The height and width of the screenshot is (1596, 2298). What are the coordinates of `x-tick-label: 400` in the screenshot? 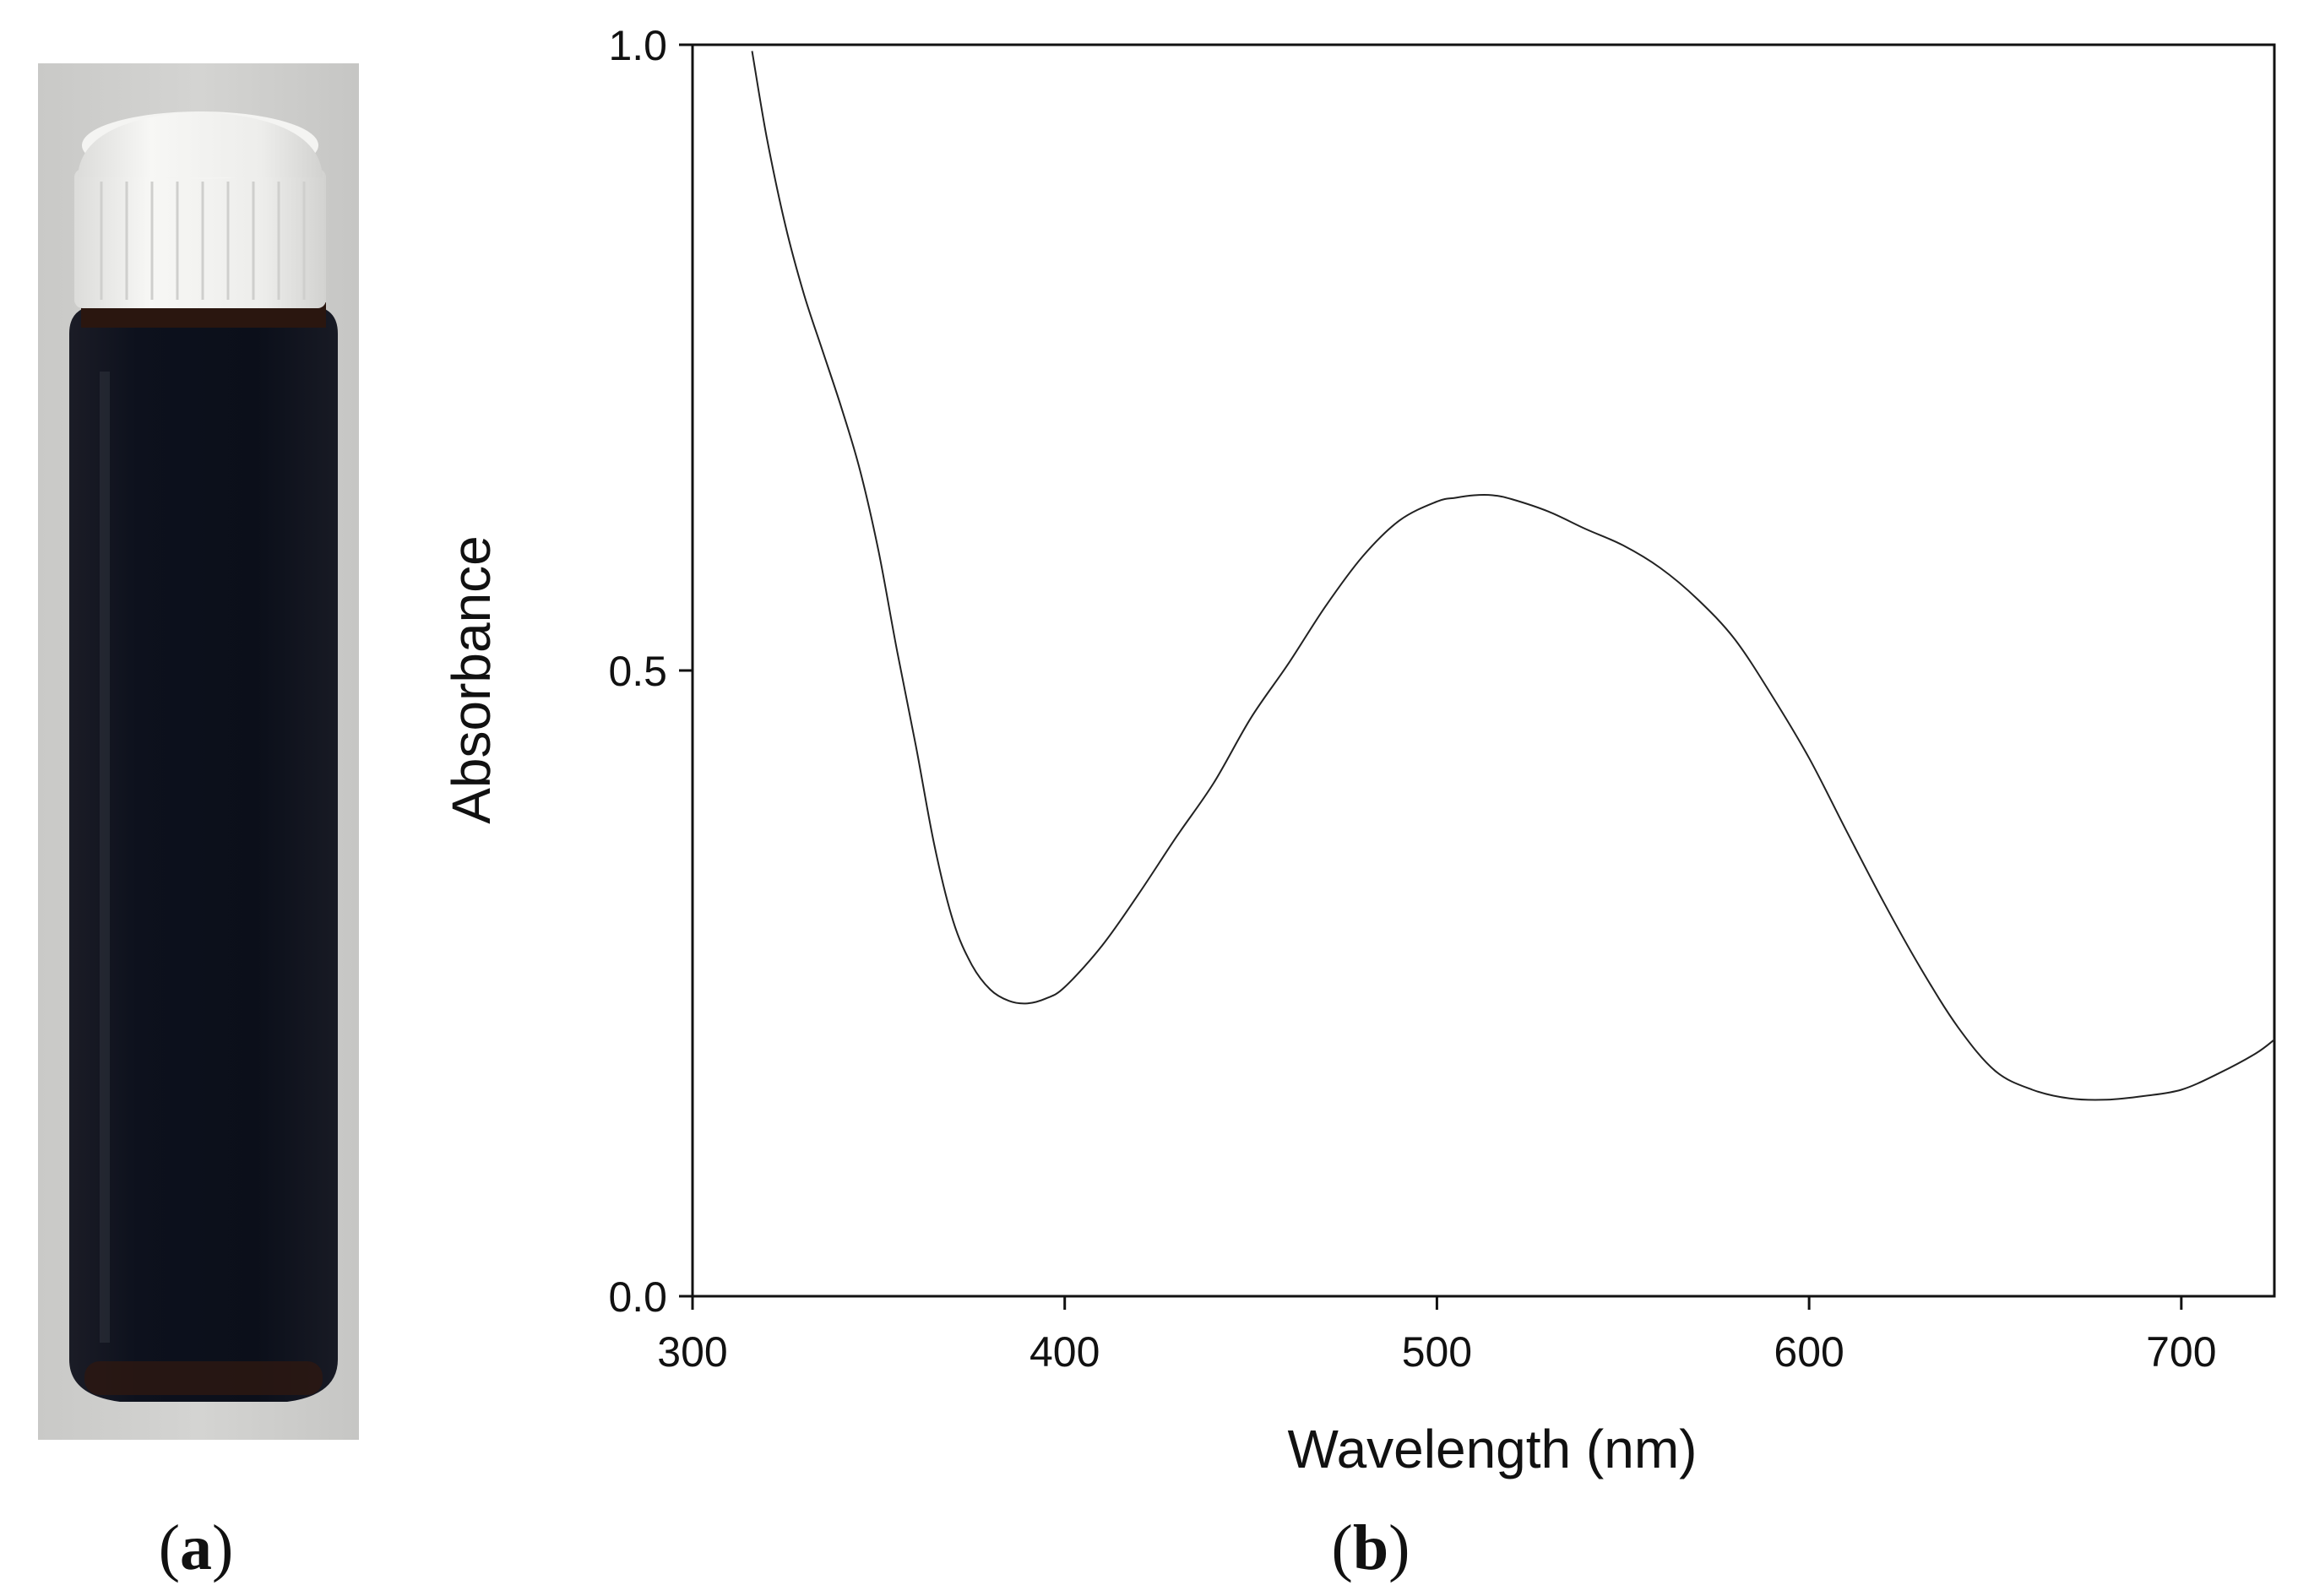 It's located at (1065, 1352).